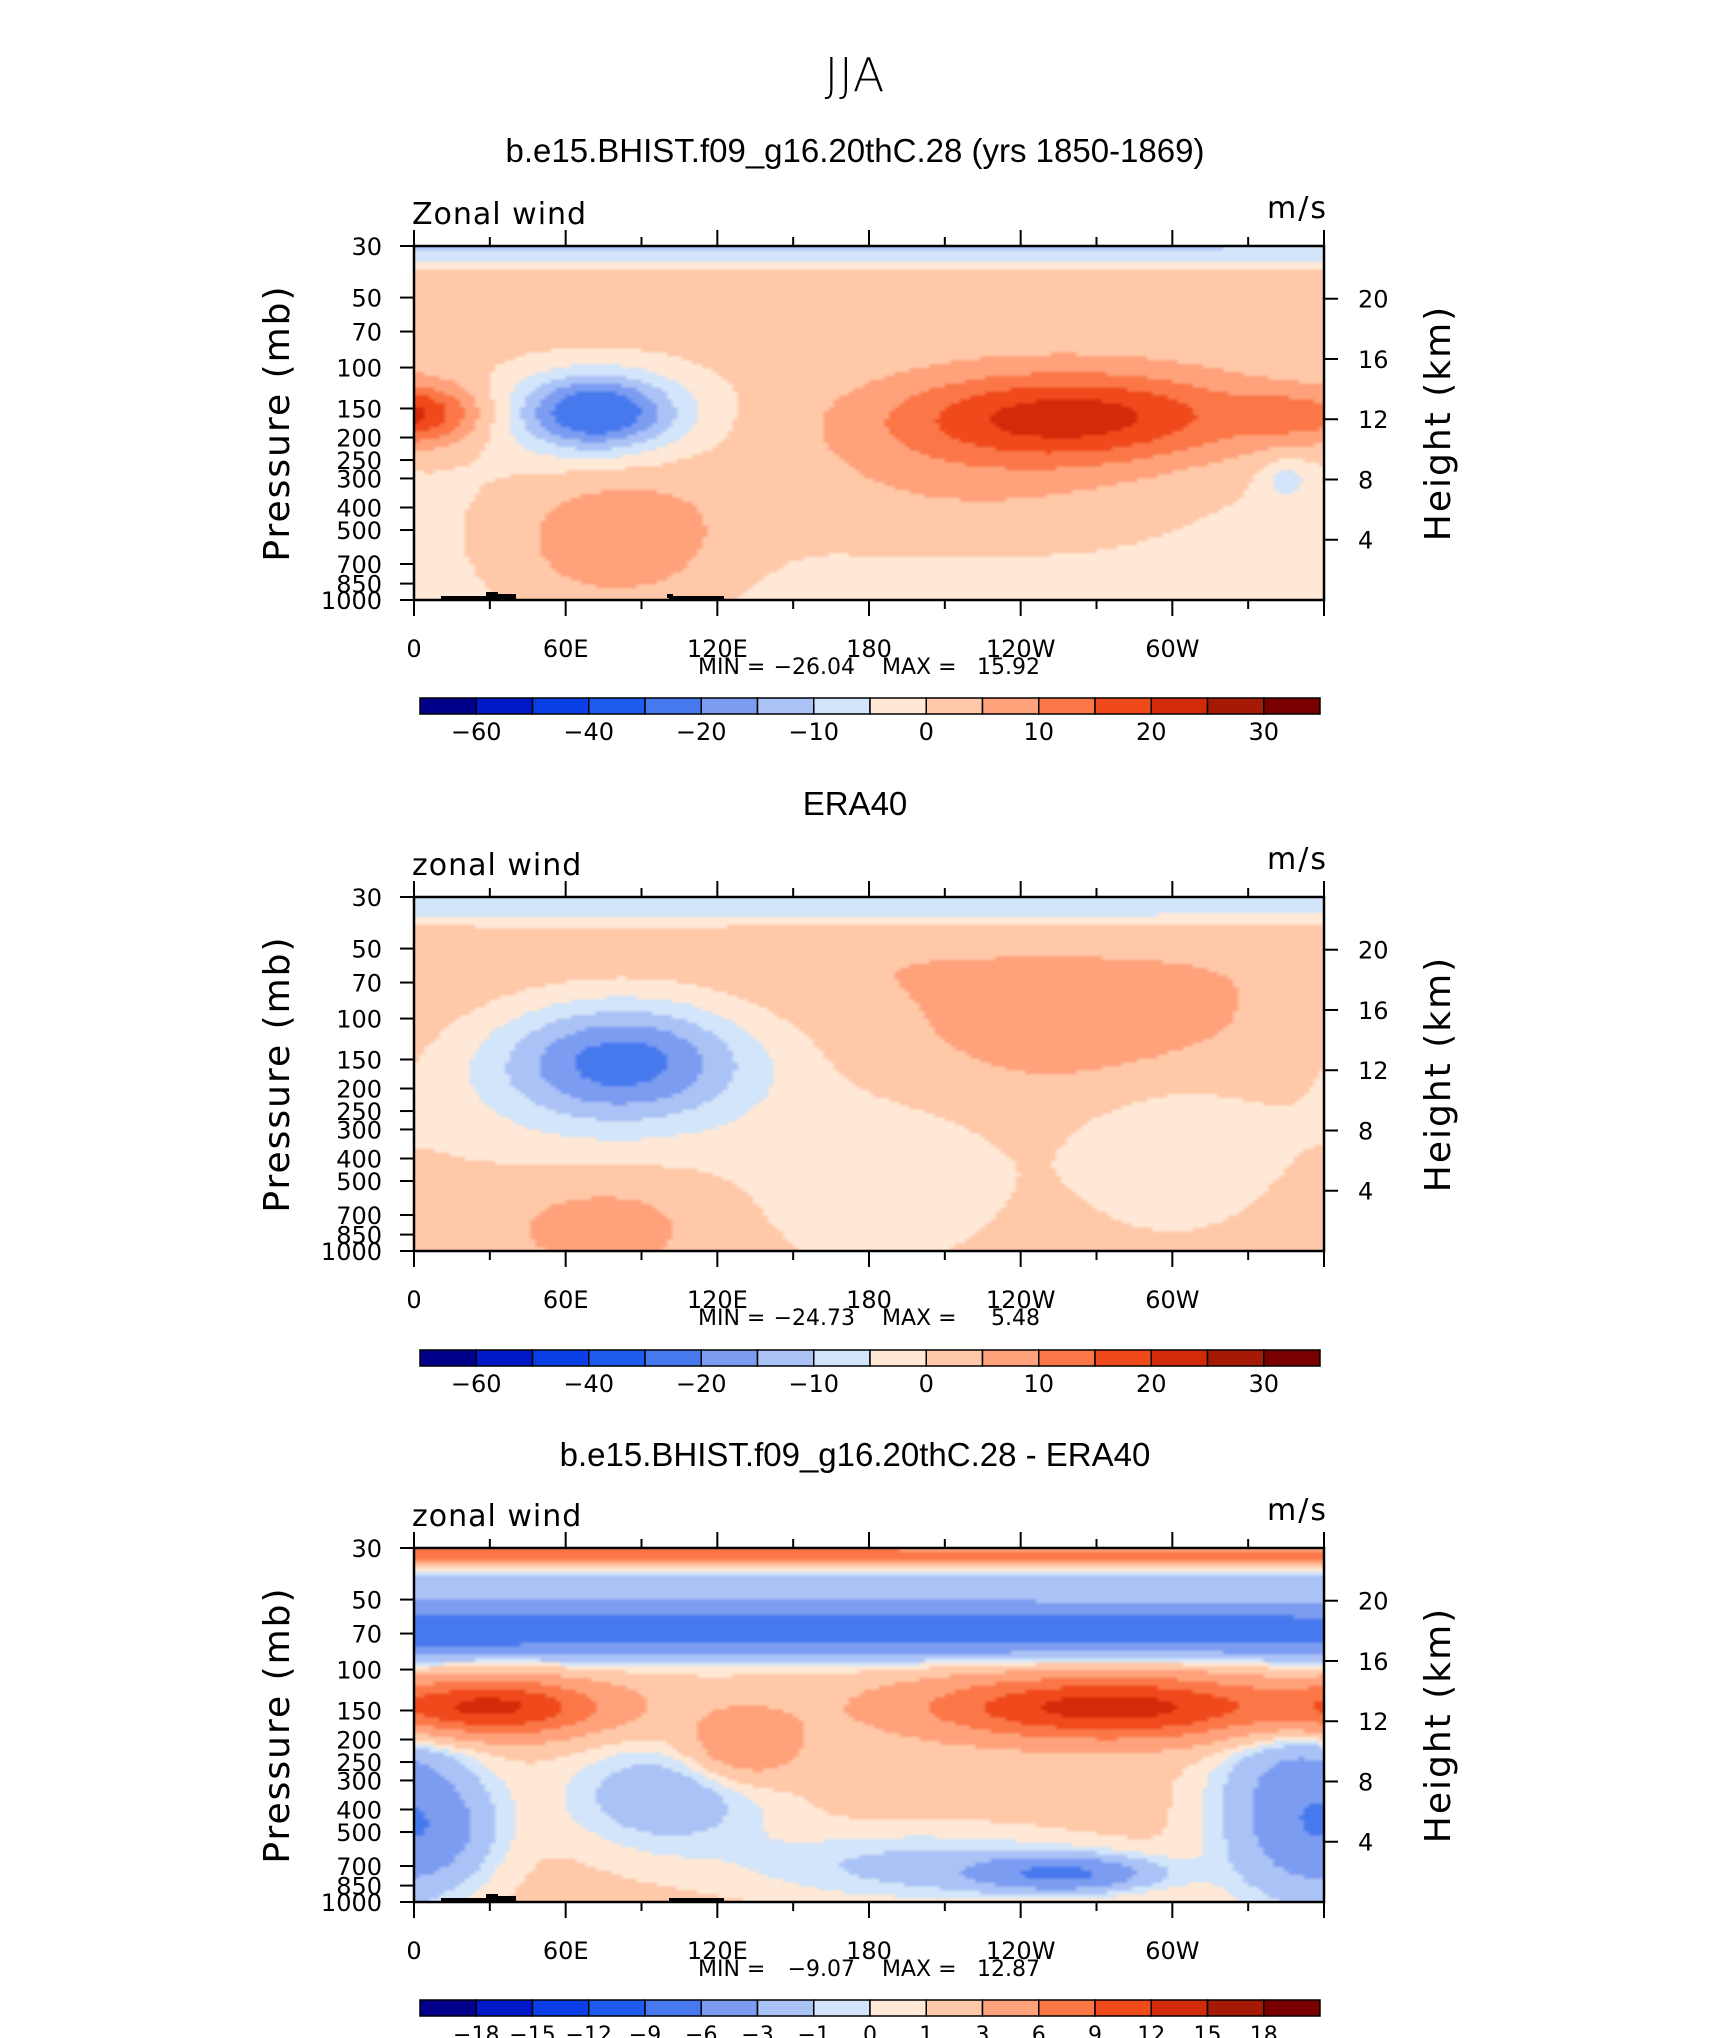  What do you see at coordinates (717, 649) in the screenshot?
I see `x-tick-label: 120E` at bounding box center [717, 649].